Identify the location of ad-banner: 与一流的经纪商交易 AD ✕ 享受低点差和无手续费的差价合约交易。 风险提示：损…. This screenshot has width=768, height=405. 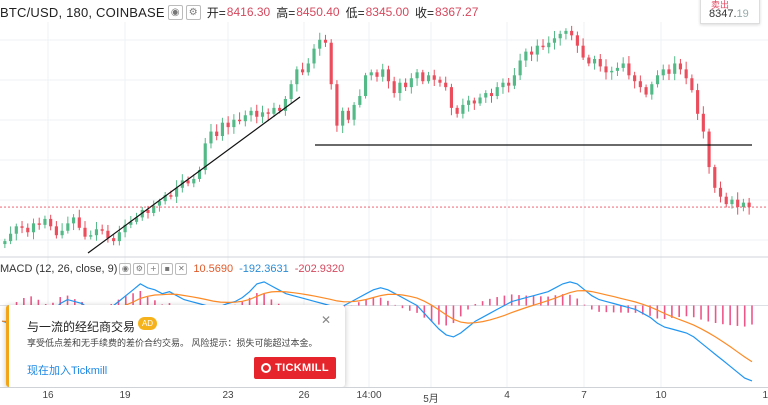
(175, 346).